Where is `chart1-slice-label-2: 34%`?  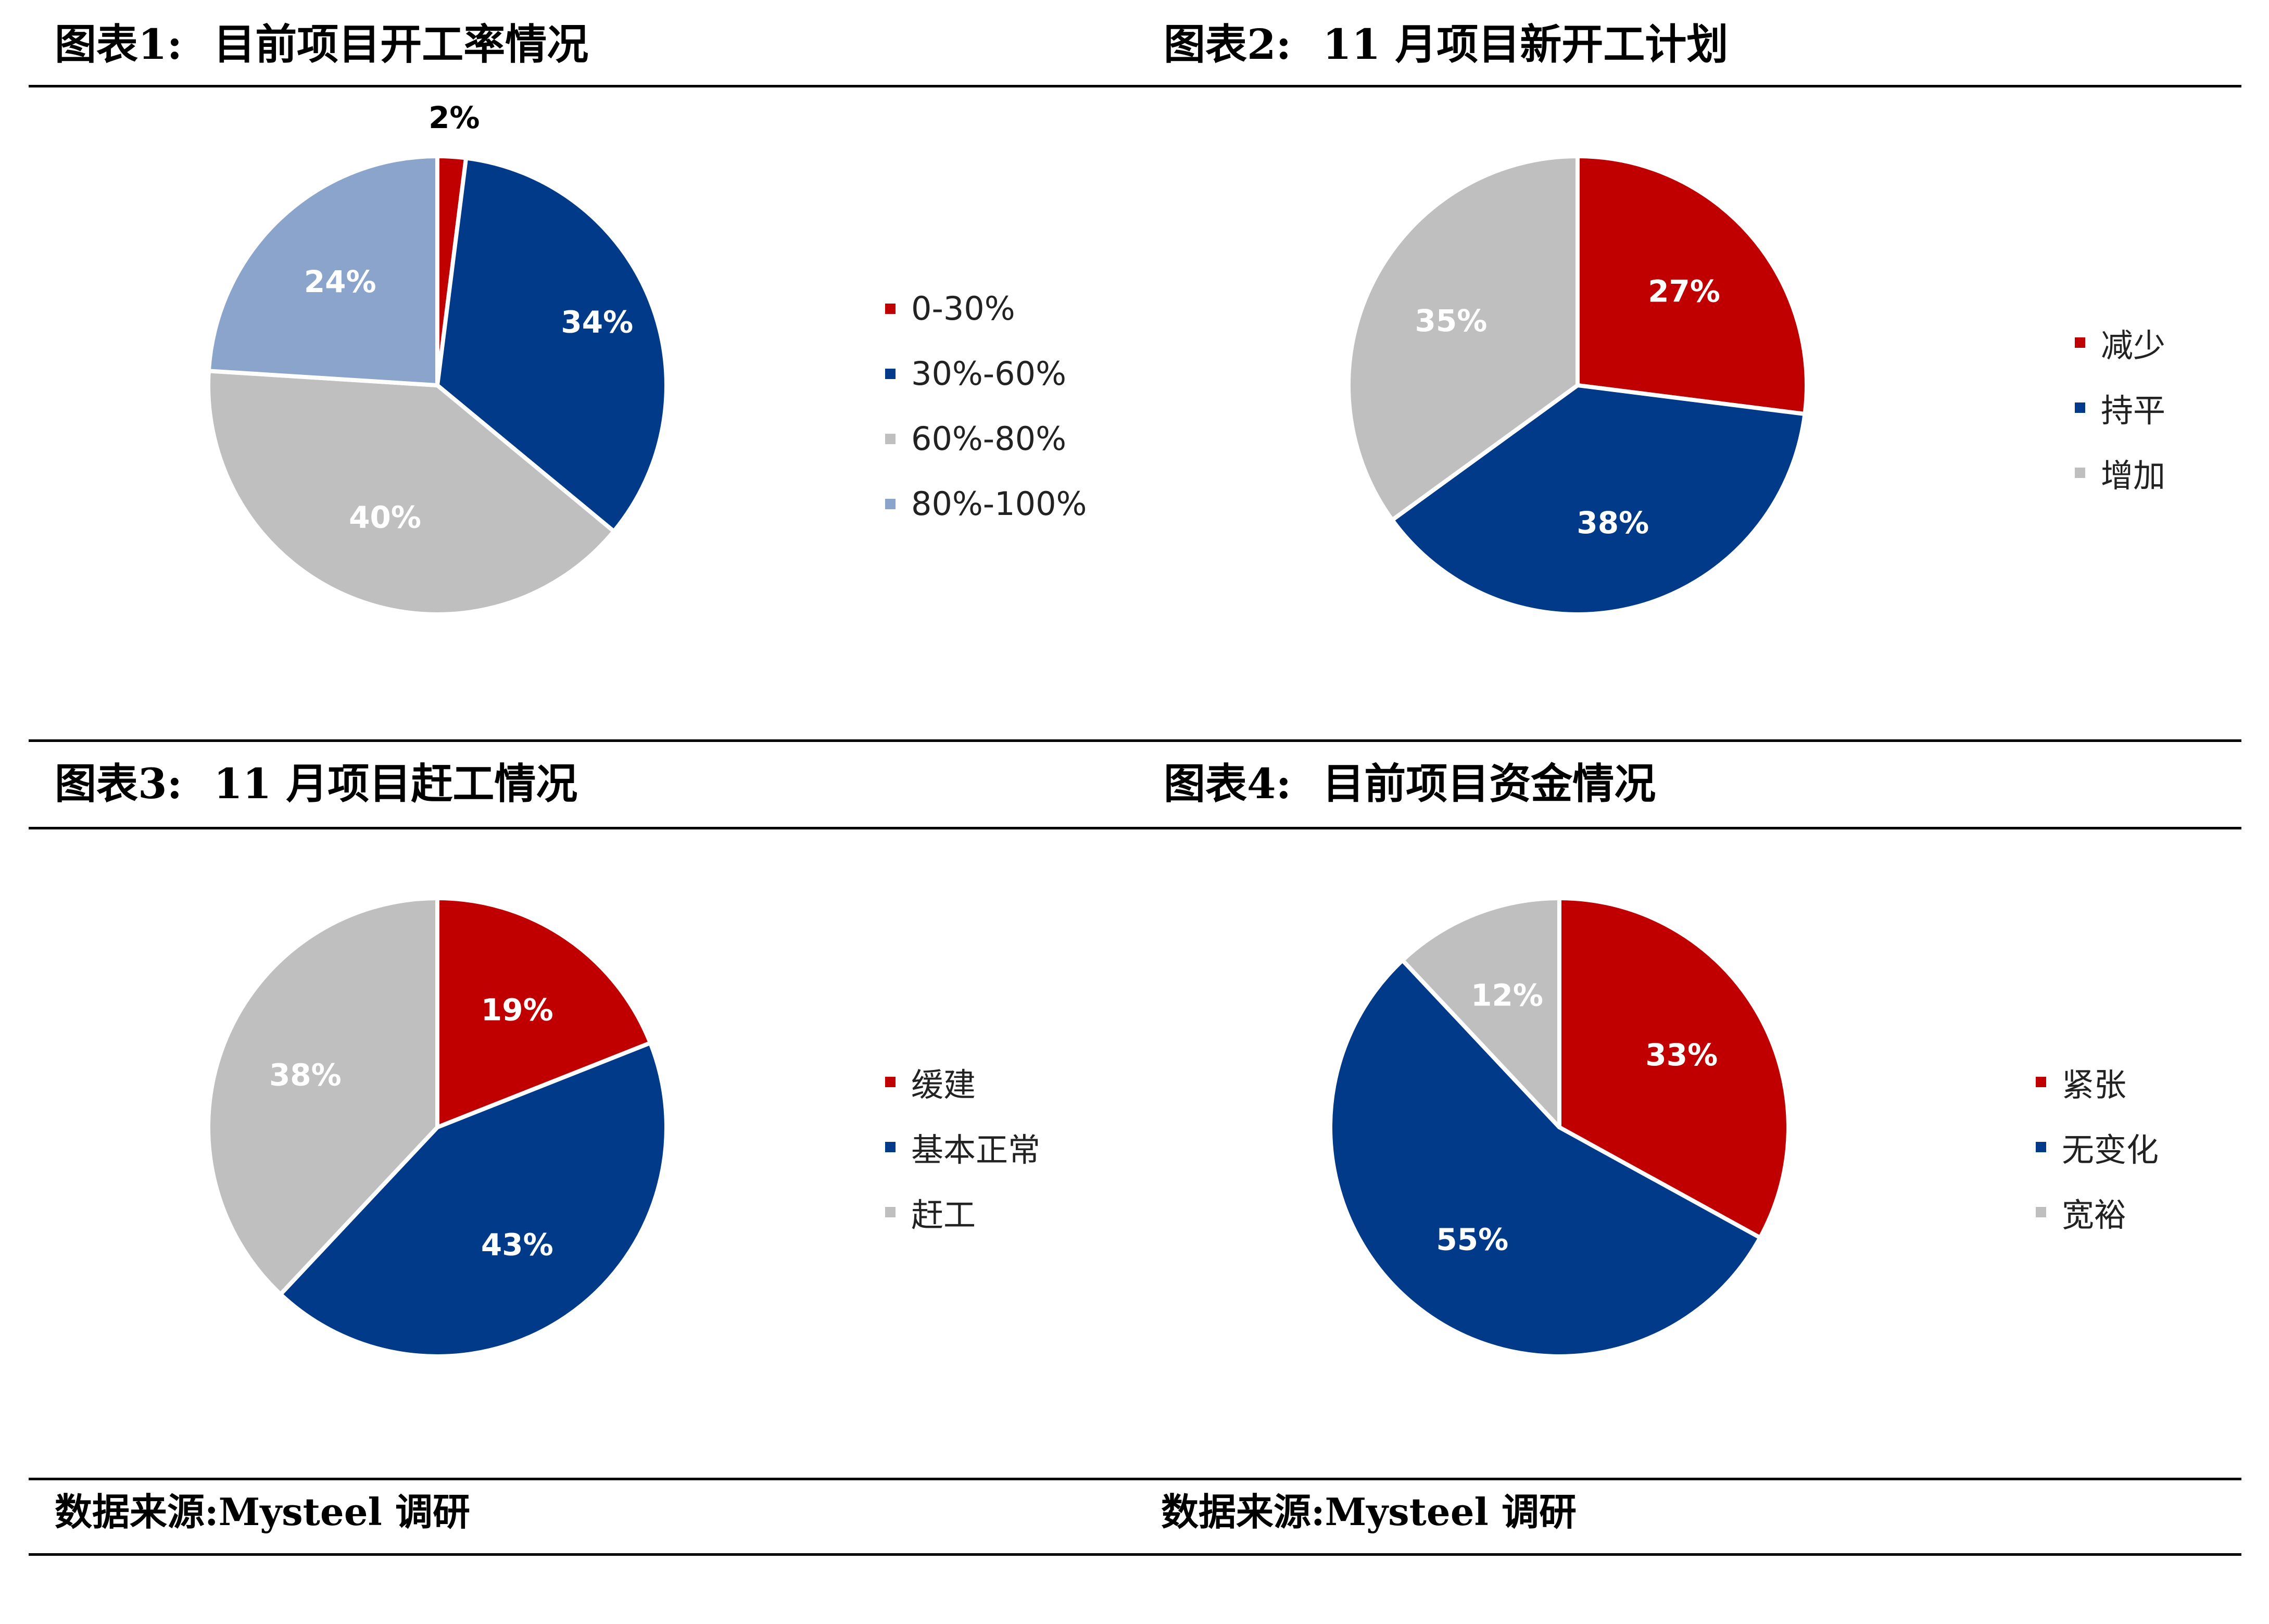
chart1-slice-label-2: 34% is located at coordinates (597, 323).